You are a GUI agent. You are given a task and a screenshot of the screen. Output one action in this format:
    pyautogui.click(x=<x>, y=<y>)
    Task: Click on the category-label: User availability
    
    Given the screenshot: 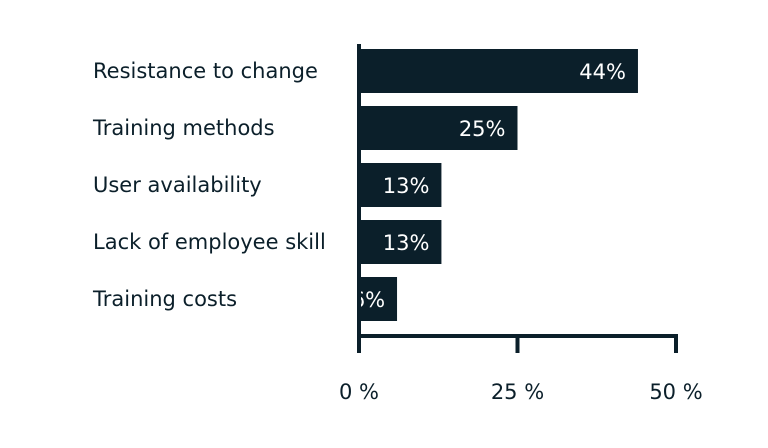 What is the action you would take?
    pyautogui.click(x=177, y=185)
    